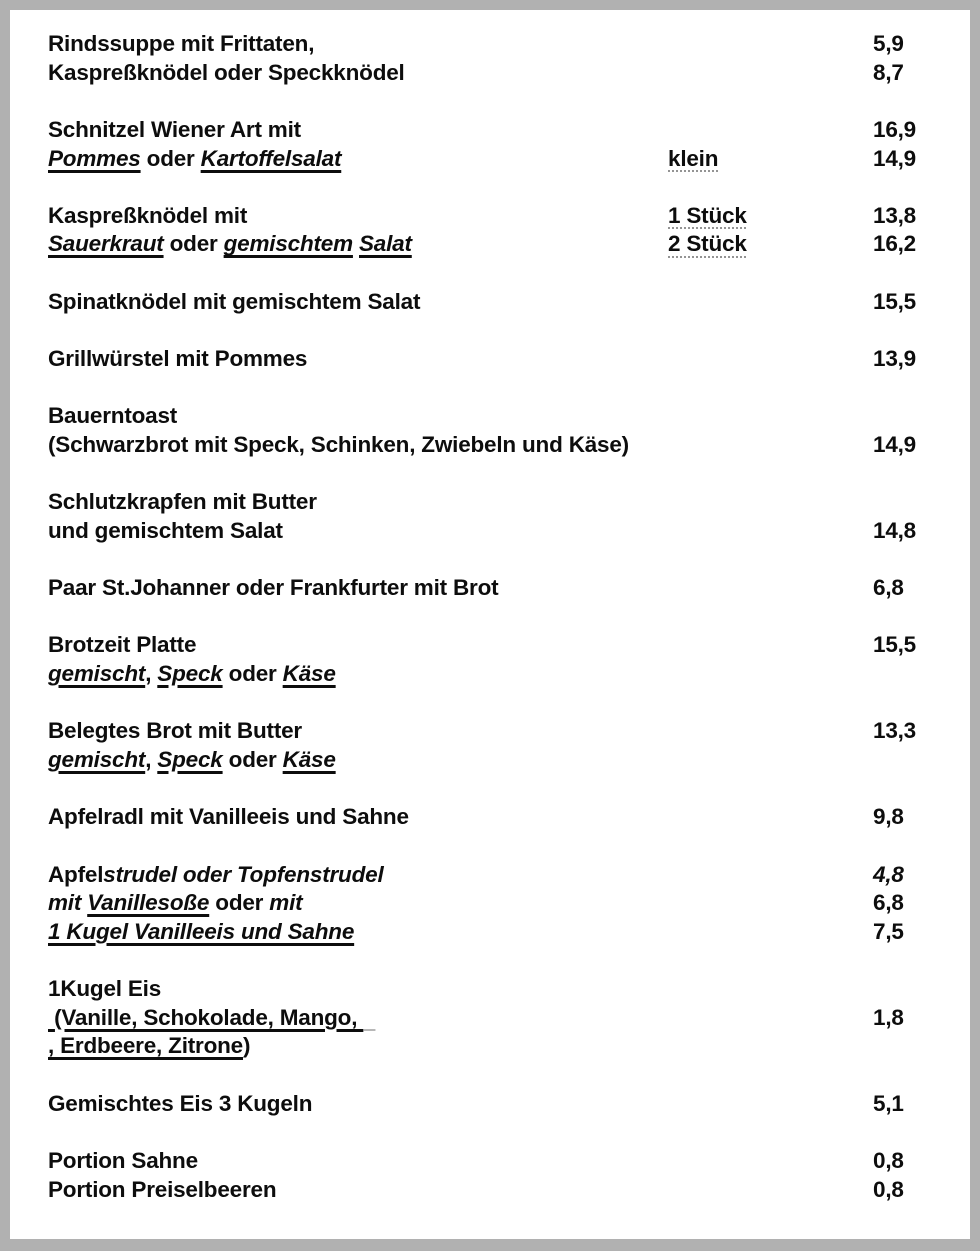  I want to click on menu-line: Schnitzel Wiener Art mit 16,9, so click(504, 130).